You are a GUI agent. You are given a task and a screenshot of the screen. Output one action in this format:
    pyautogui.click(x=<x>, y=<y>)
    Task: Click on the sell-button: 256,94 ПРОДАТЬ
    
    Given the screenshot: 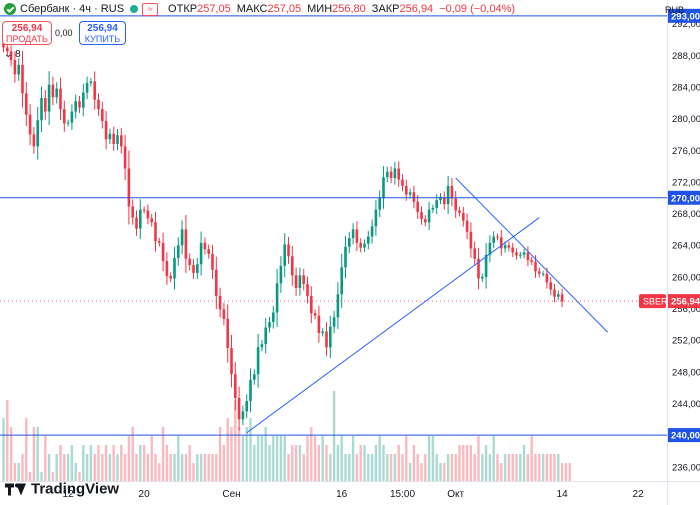 What is the action you would take?
    pyautogui.click(x=27, y=33)
    